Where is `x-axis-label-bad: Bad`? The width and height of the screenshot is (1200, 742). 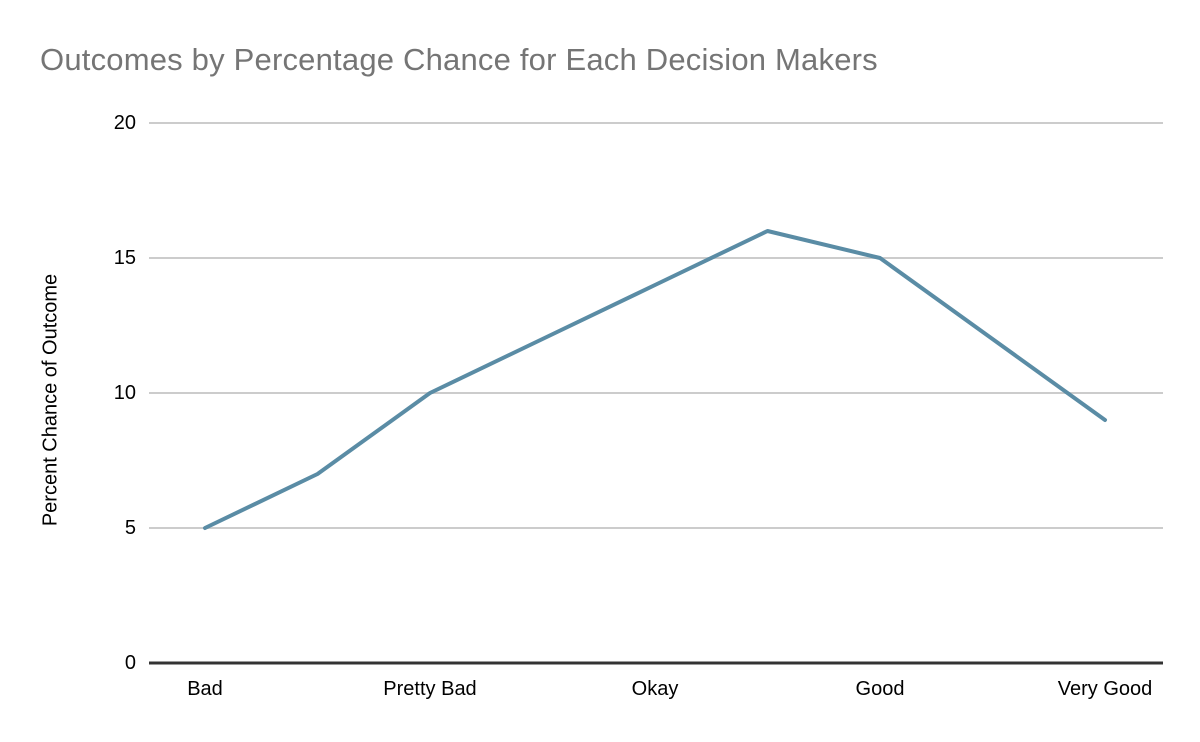 x-axis-label-bad: Bad is located at coordinates (205, 689).